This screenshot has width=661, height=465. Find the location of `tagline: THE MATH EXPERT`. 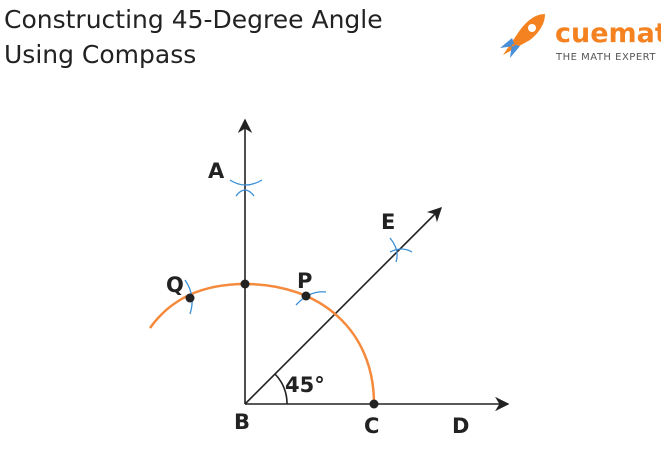

tagline: THE MATH EXPERT is located at coordinates (605, 57).